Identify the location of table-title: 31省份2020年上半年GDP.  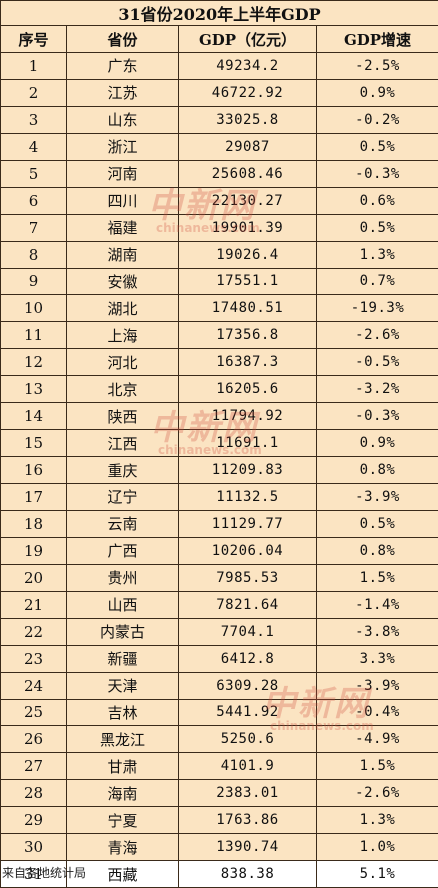
(219, 13).